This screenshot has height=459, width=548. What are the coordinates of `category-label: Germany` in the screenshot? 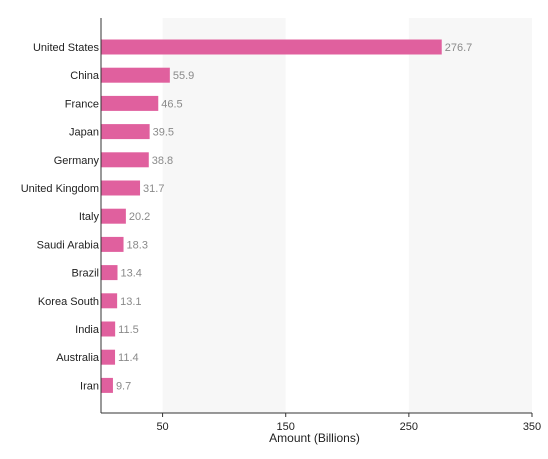 It's located at (77, 161).